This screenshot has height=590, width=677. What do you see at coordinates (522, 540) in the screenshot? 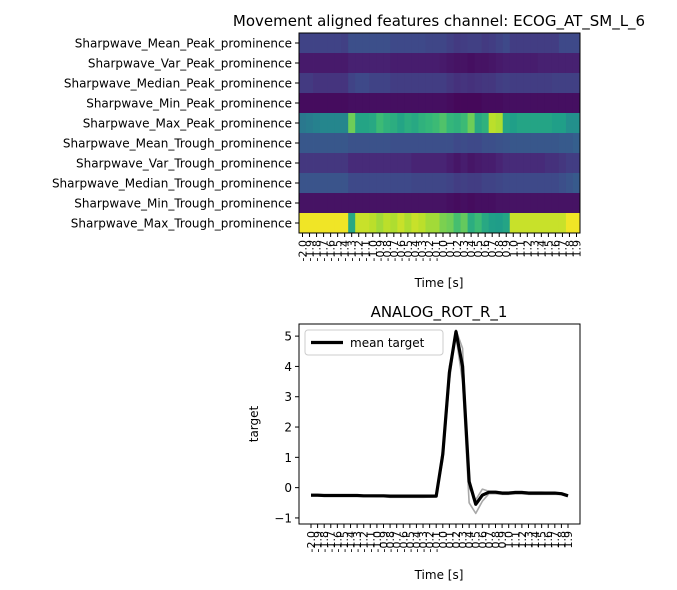
I see `line-x-tick-label: 1.2` at bounding box center [522, 540].